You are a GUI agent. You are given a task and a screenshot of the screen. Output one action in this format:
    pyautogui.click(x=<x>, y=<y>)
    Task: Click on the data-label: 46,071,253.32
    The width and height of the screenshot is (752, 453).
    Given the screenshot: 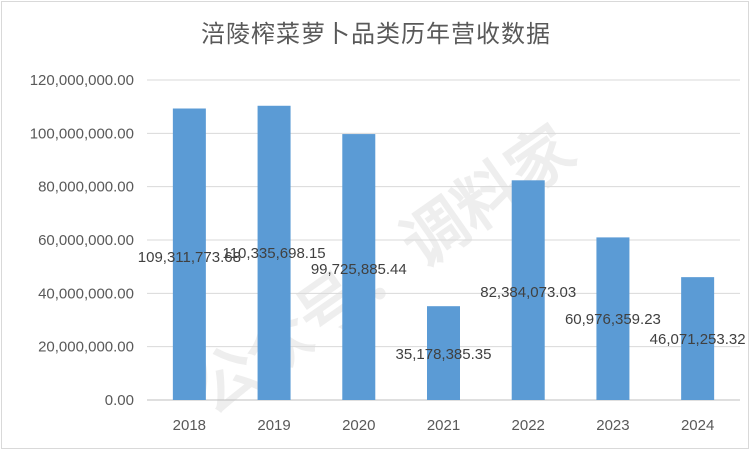 What is the action you would take?
    pyautogui.click(x=698, y=339)
    